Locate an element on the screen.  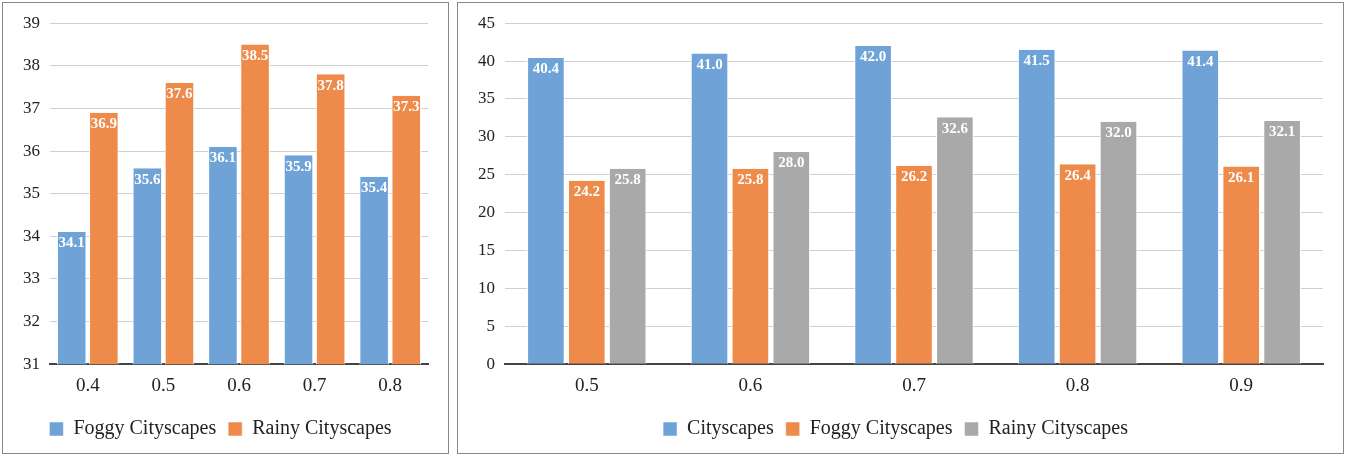
data-label: 34.1 is located at coordinates (71, 242).